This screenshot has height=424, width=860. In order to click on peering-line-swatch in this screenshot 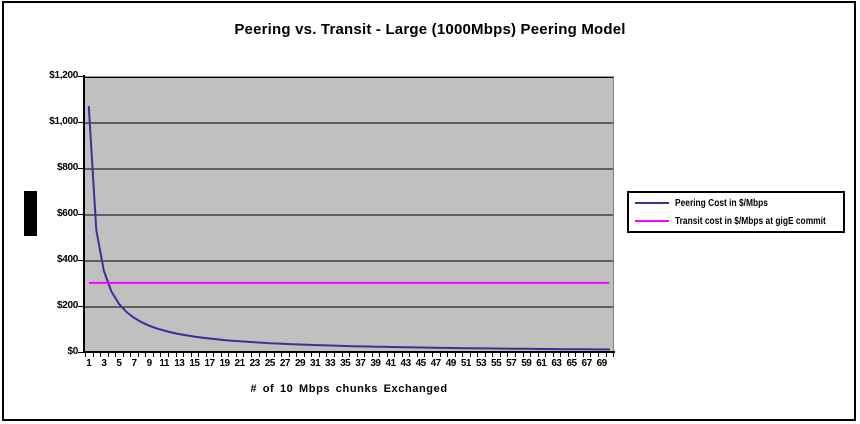, I will do `click(652, 203)`.